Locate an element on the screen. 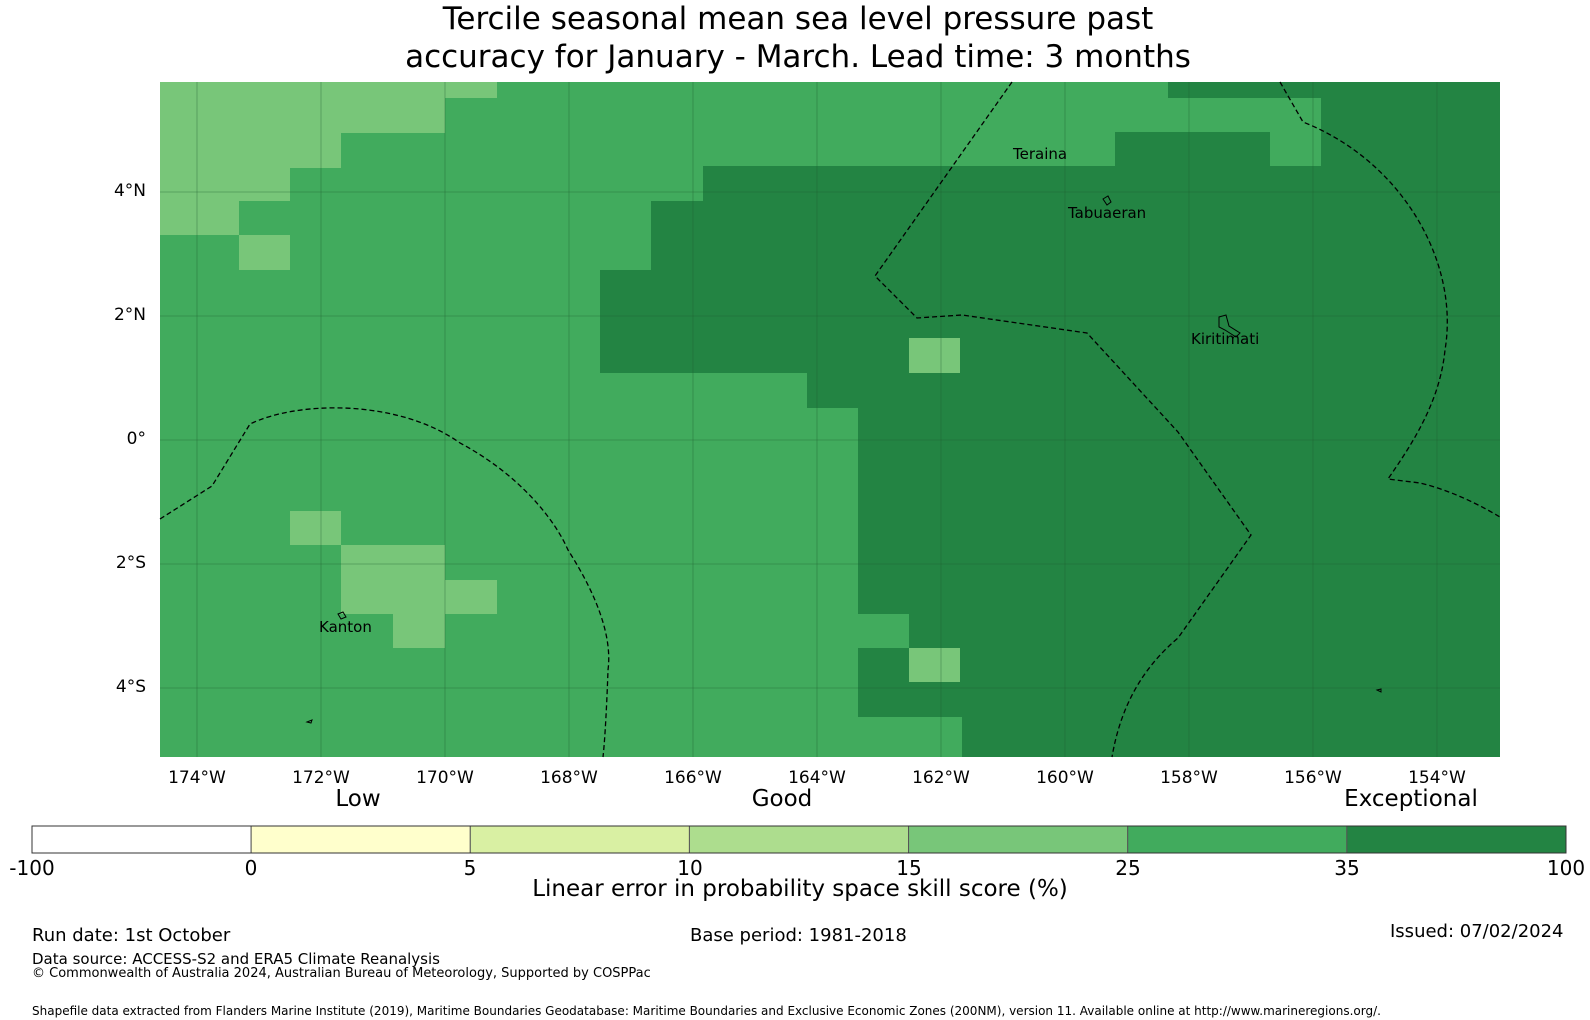  lon-label-168w: 168°W is located at coordinates (569, 778).